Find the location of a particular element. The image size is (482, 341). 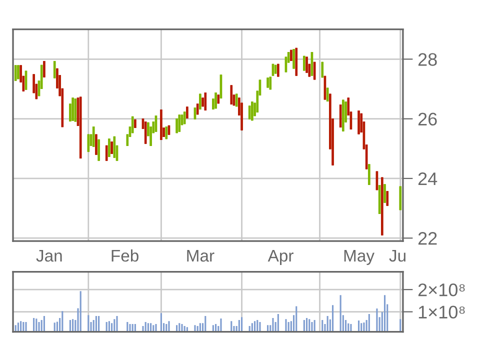

x-tick-label: Jan is located at coordinates (49, 256).